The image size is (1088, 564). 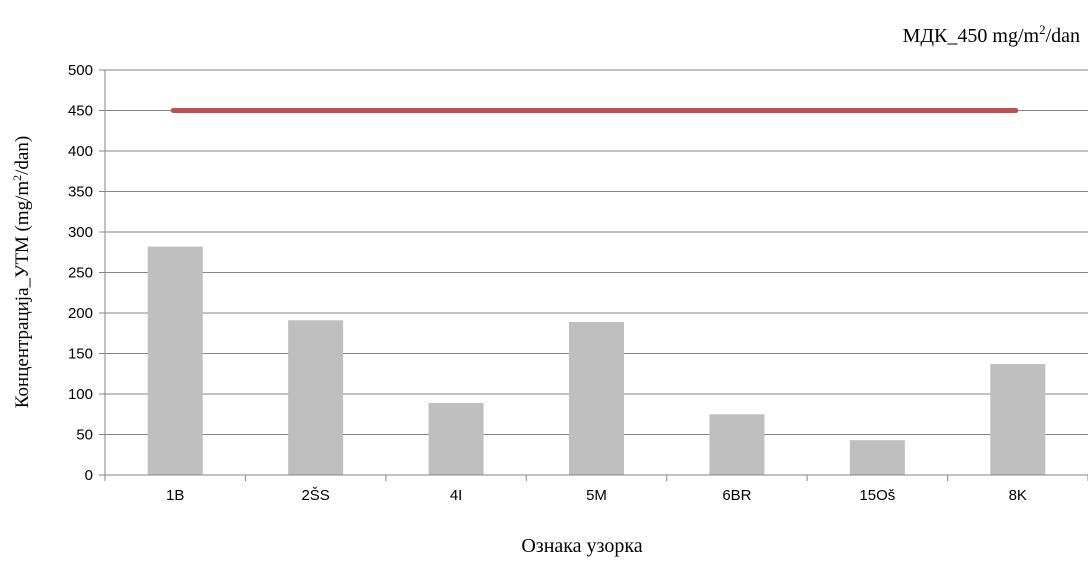 I want to click on y-axis-title: Концентрација_УТМ (mg/m2/dan), so click(x=21, y=272).